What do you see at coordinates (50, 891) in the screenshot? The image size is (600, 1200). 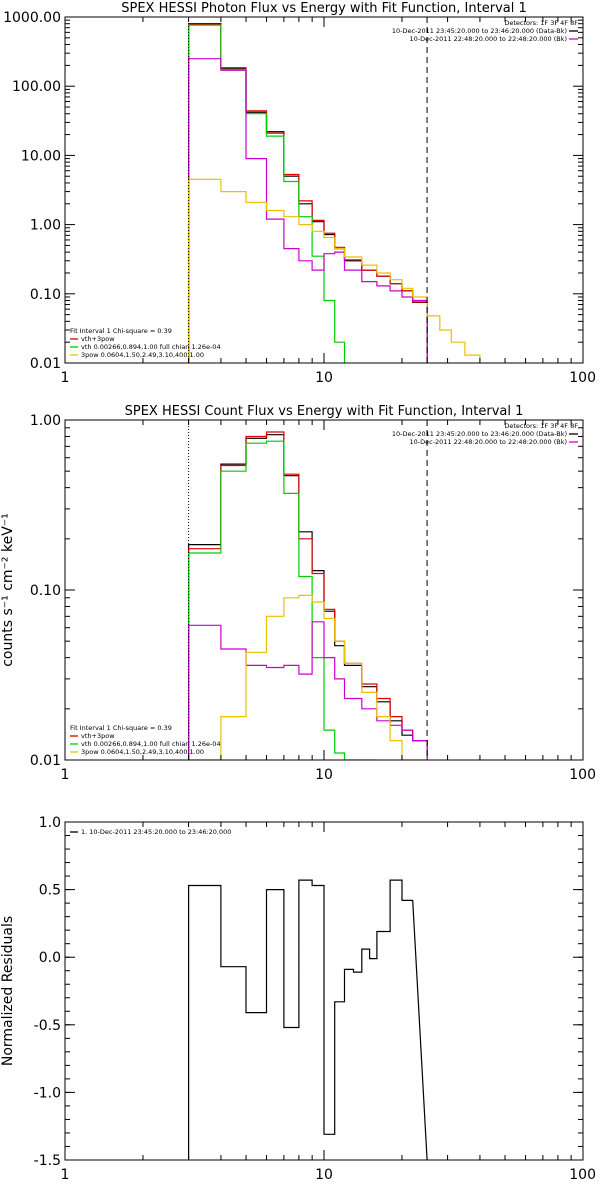 I see `y-tick-label: 0.5` at bounding box center [50, 891].